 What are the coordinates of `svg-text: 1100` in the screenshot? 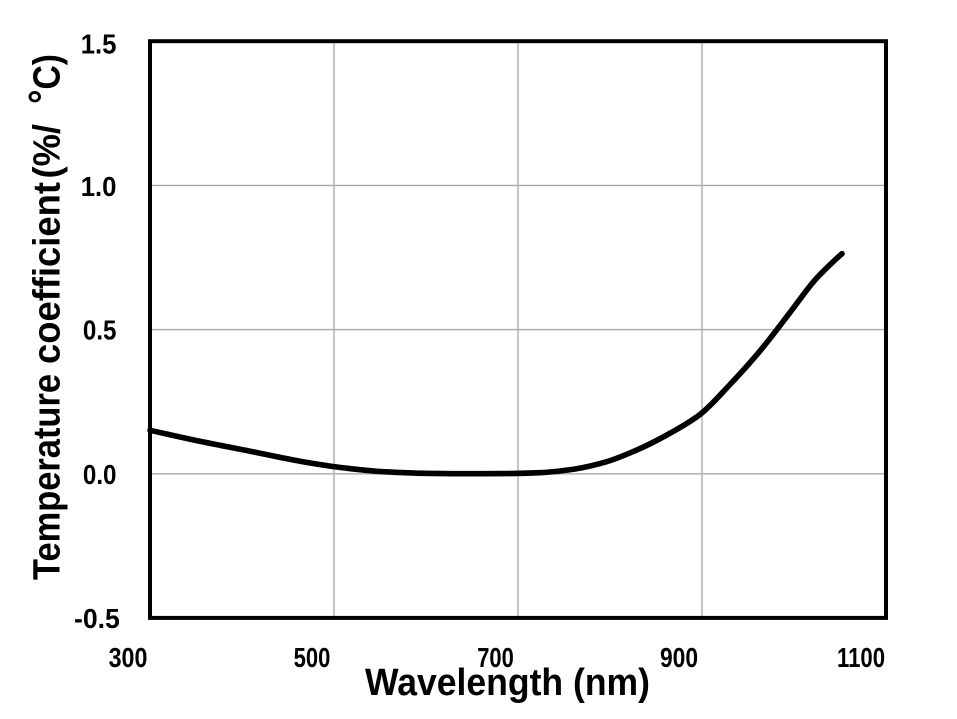 It's located at (861, 657).